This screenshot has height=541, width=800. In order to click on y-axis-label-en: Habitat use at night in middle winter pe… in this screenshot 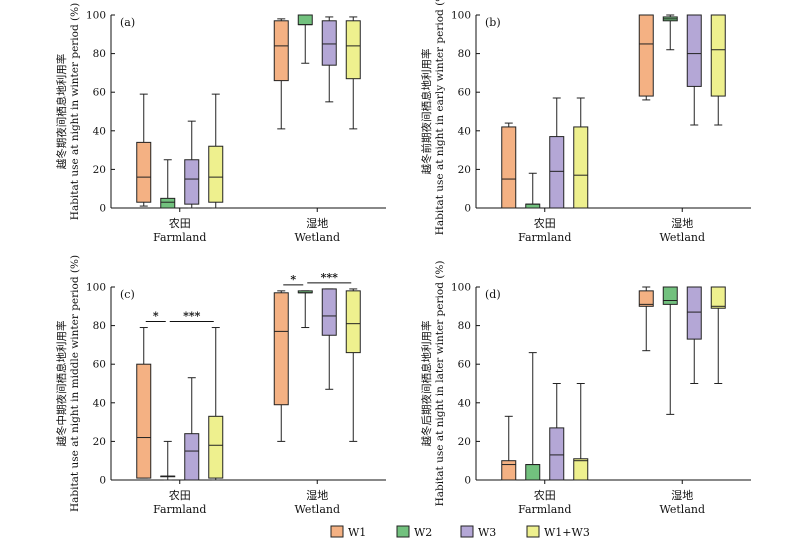, I will do `click(75, 383)`.